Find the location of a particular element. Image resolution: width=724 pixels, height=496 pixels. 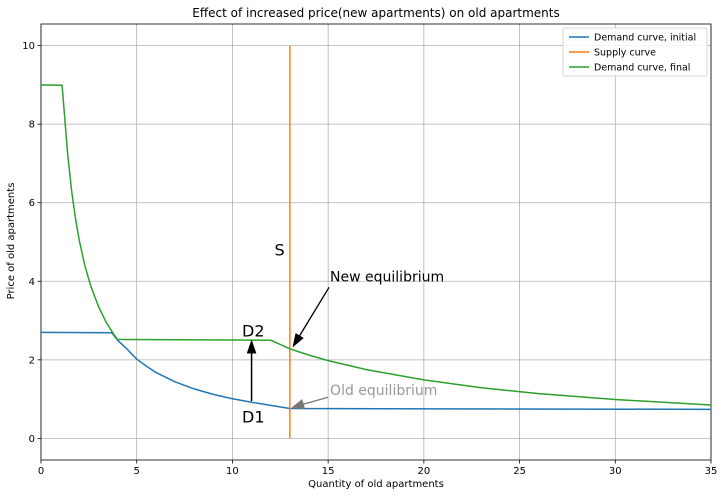

legend-label-2: Supply curve is located at coordinates (625, 53).